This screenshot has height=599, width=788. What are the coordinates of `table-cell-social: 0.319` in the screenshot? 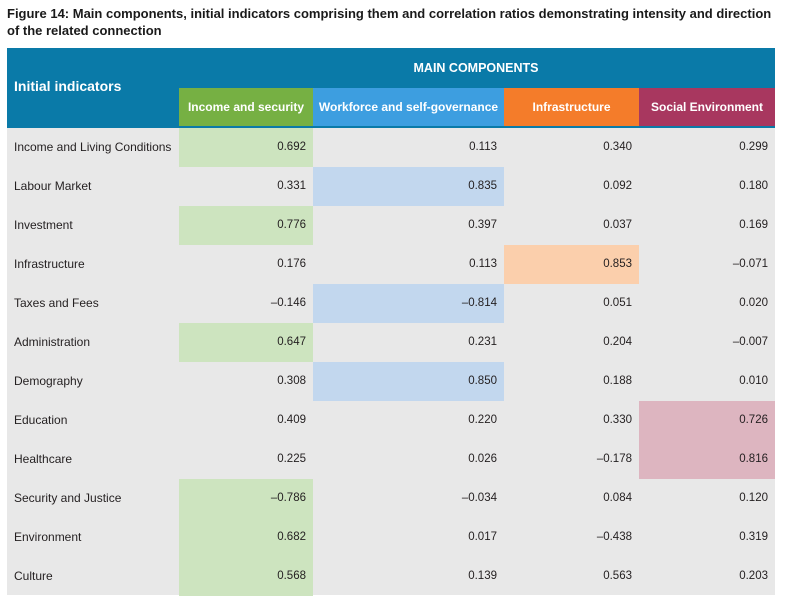 It's located at (753, 537).